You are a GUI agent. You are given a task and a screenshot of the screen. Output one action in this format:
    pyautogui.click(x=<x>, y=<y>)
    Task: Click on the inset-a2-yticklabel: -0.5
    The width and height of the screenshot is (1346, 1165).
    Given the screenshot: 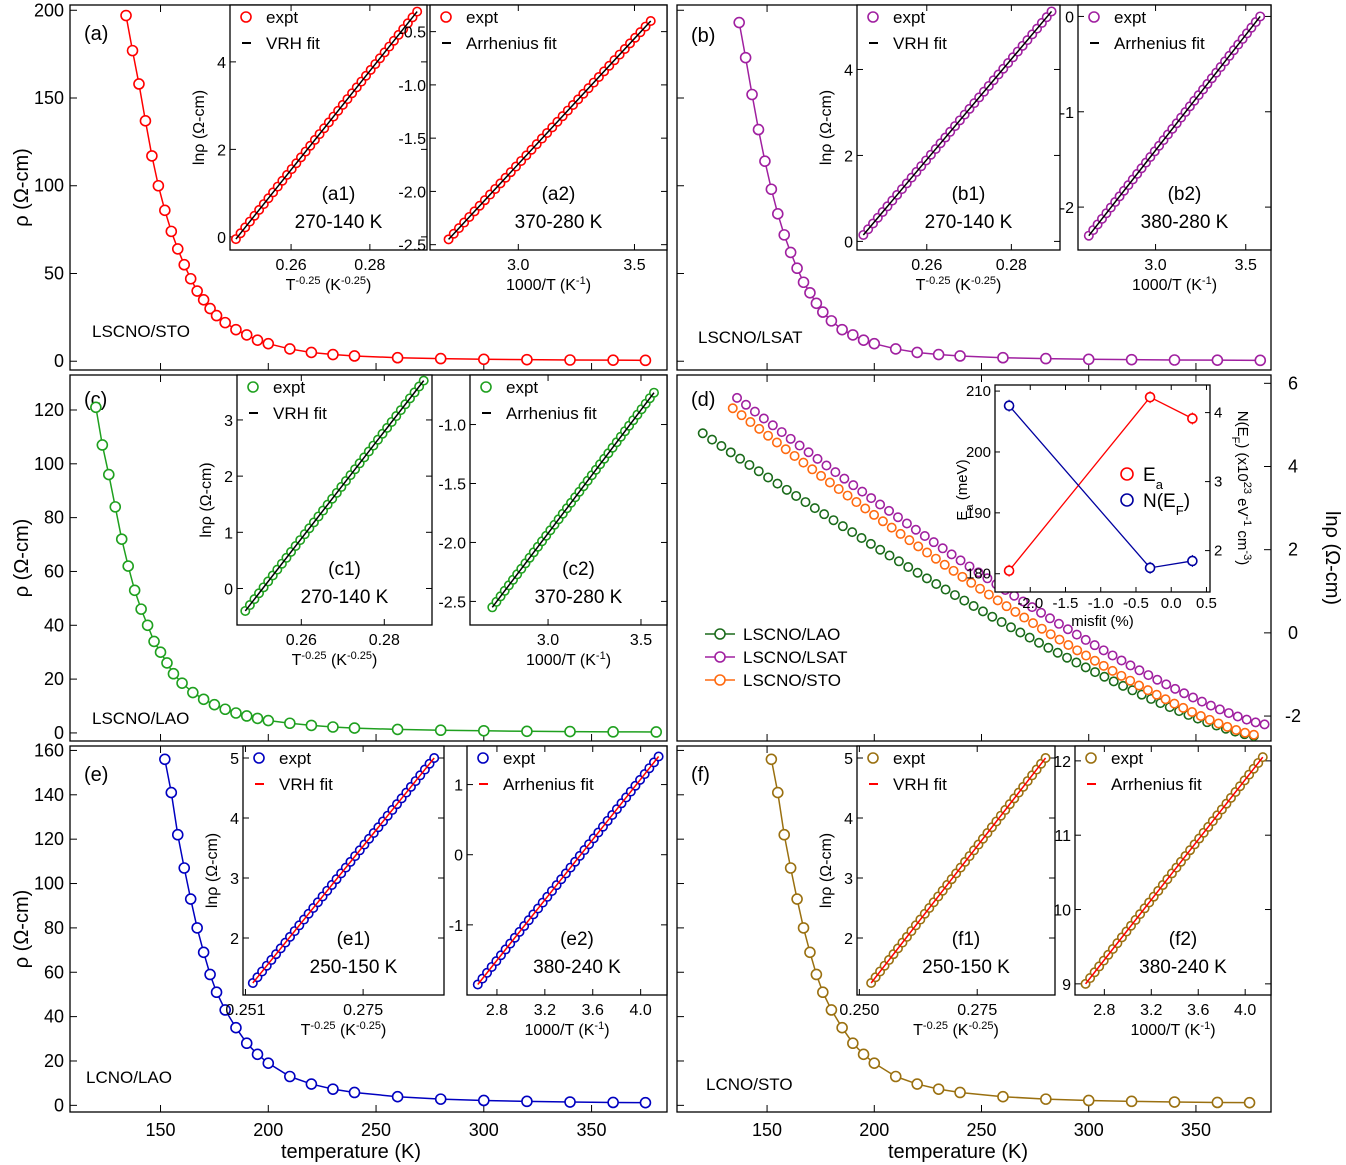 What is the action you would take?
    pyautogui.click(x=412, y=33)
    